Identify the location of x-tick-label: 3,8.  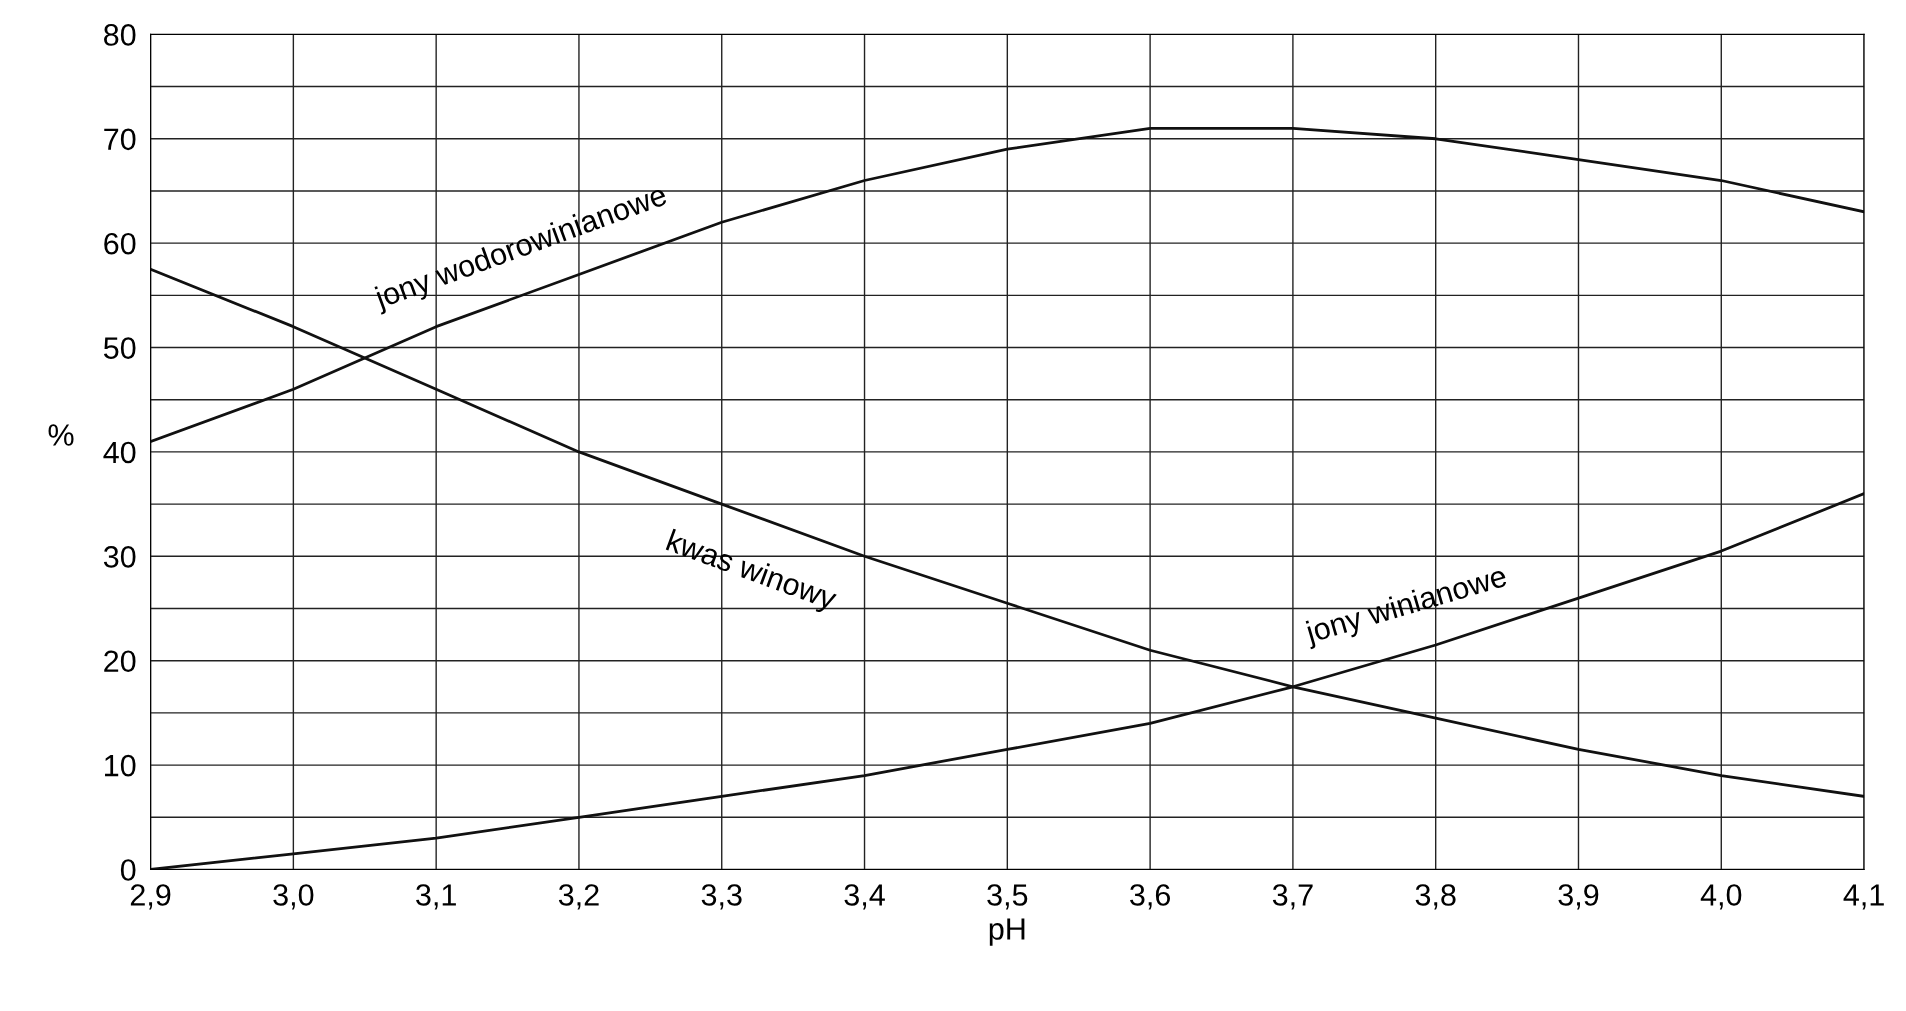
(1435, 897).